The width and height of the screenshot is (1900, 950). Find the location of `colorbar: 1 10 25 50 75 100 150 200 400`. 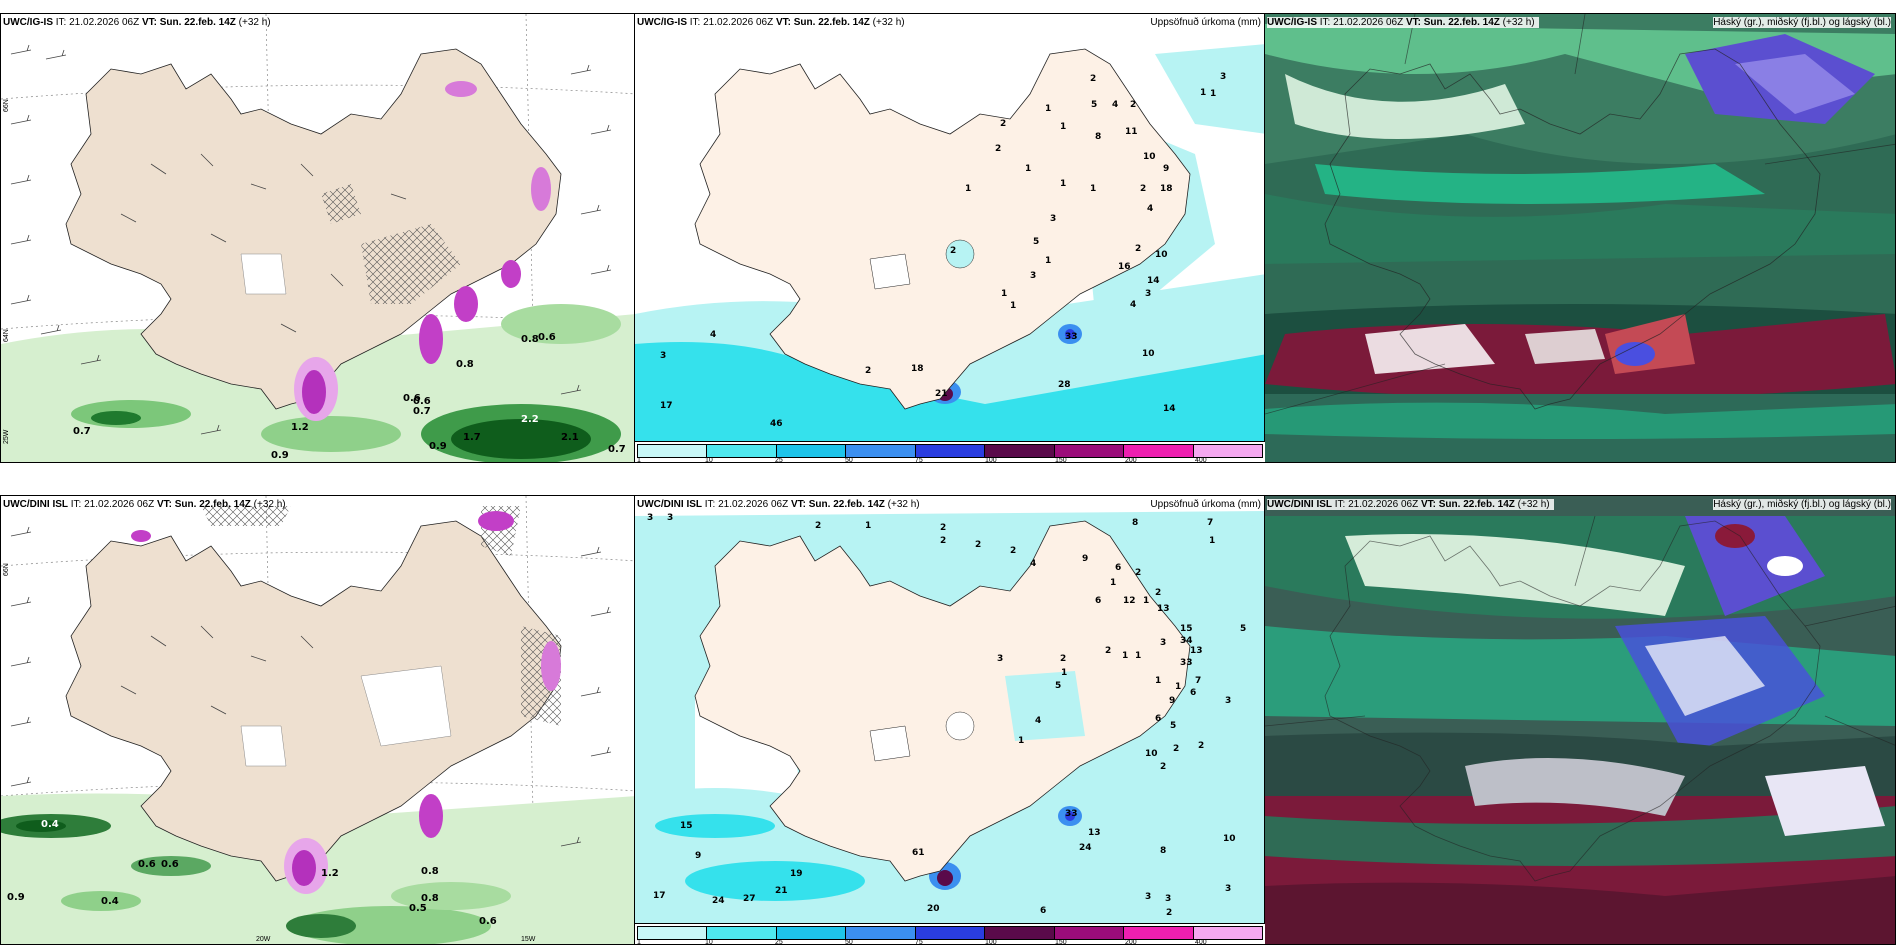

colorbar: 1 10 25 50 75 100 150 200 400 is located at coordinates (950, 452).